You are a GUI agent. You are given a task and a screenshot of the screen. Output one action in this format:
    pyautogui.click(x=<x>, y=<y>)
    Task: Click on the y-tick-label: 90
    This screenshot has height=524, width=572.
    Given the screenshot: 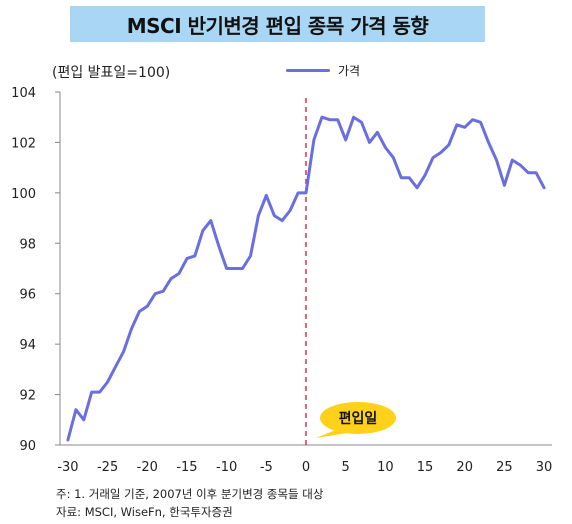 What is the action you would take?
    pyautogui.click(x=27, y=446)
    